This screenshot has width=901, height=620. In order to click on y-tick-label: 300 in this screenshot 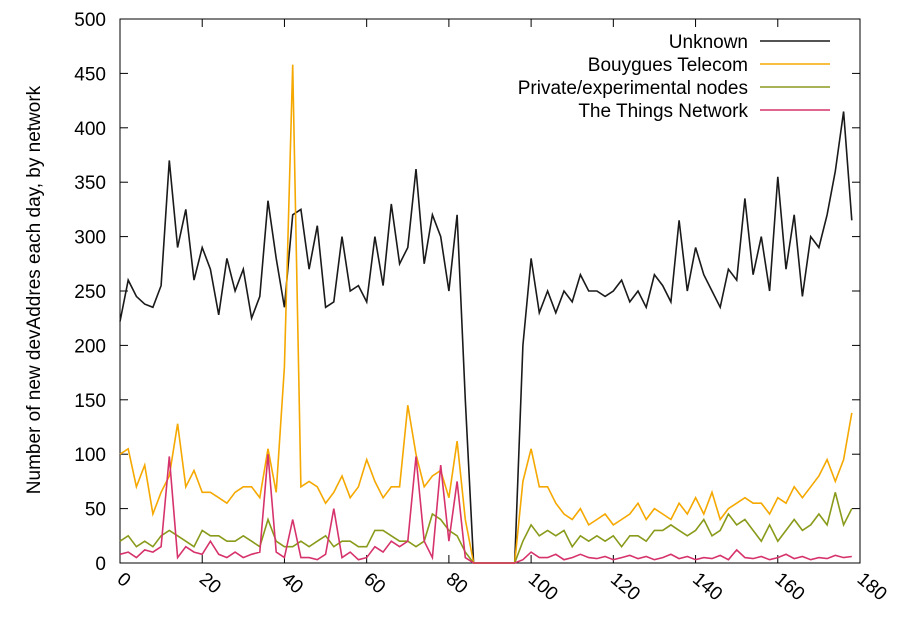, I will do `click(90, 238)`.